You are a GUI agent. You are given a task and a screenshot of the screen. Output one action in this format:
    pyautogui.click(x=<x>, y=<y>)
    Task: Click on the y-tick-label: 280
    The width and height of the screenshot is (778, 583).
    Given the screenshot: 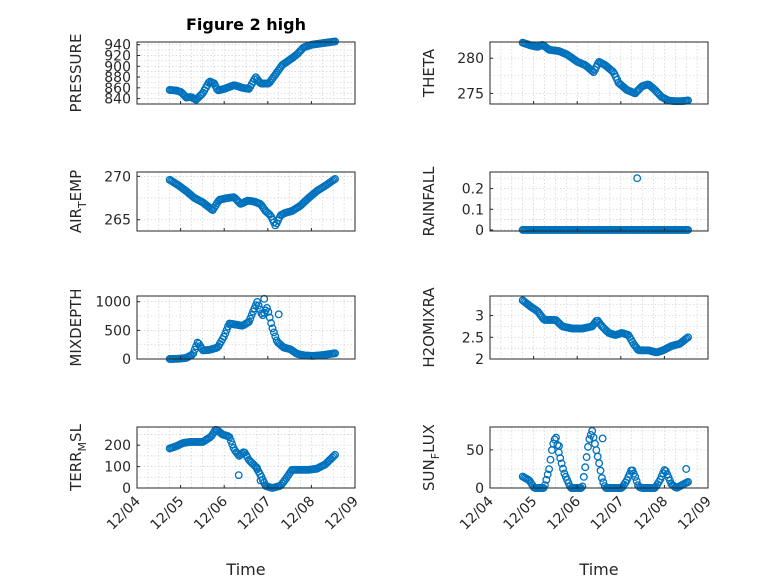 What is the action you would take?
    pyautogui.click(x=470, y=59)
    